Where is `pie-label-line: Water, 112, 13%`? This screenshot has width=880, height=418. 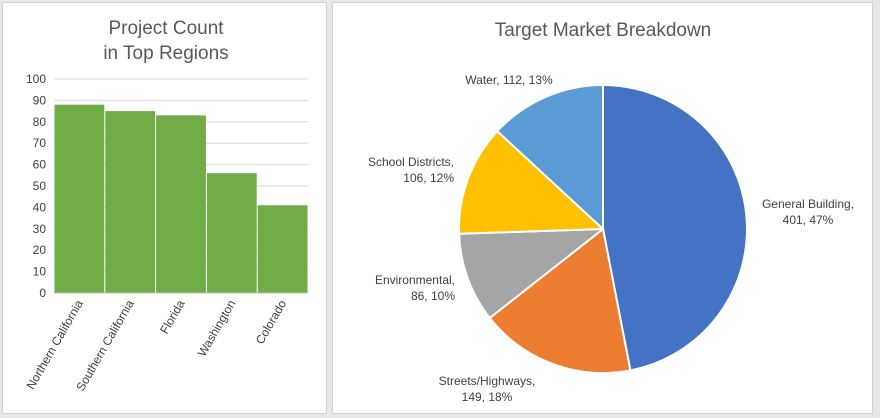
pie-label-line: Water, 112, 13% is located at coordinates (509, 80).